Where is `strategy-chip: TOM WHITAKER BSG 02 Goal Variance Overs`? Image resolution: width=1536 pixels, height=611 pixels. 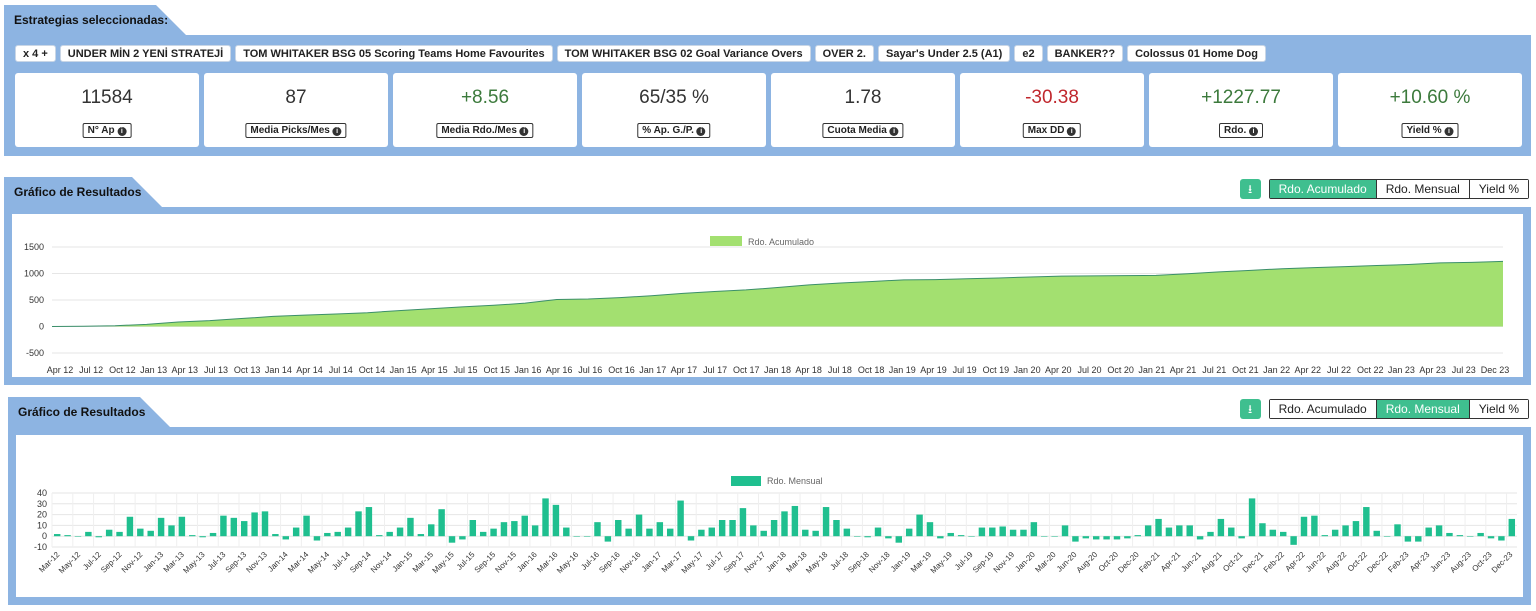
strategy-chip: TOM WHITAKER BSG 02 Goal Variance Overs is located at coordinates (683, 53).